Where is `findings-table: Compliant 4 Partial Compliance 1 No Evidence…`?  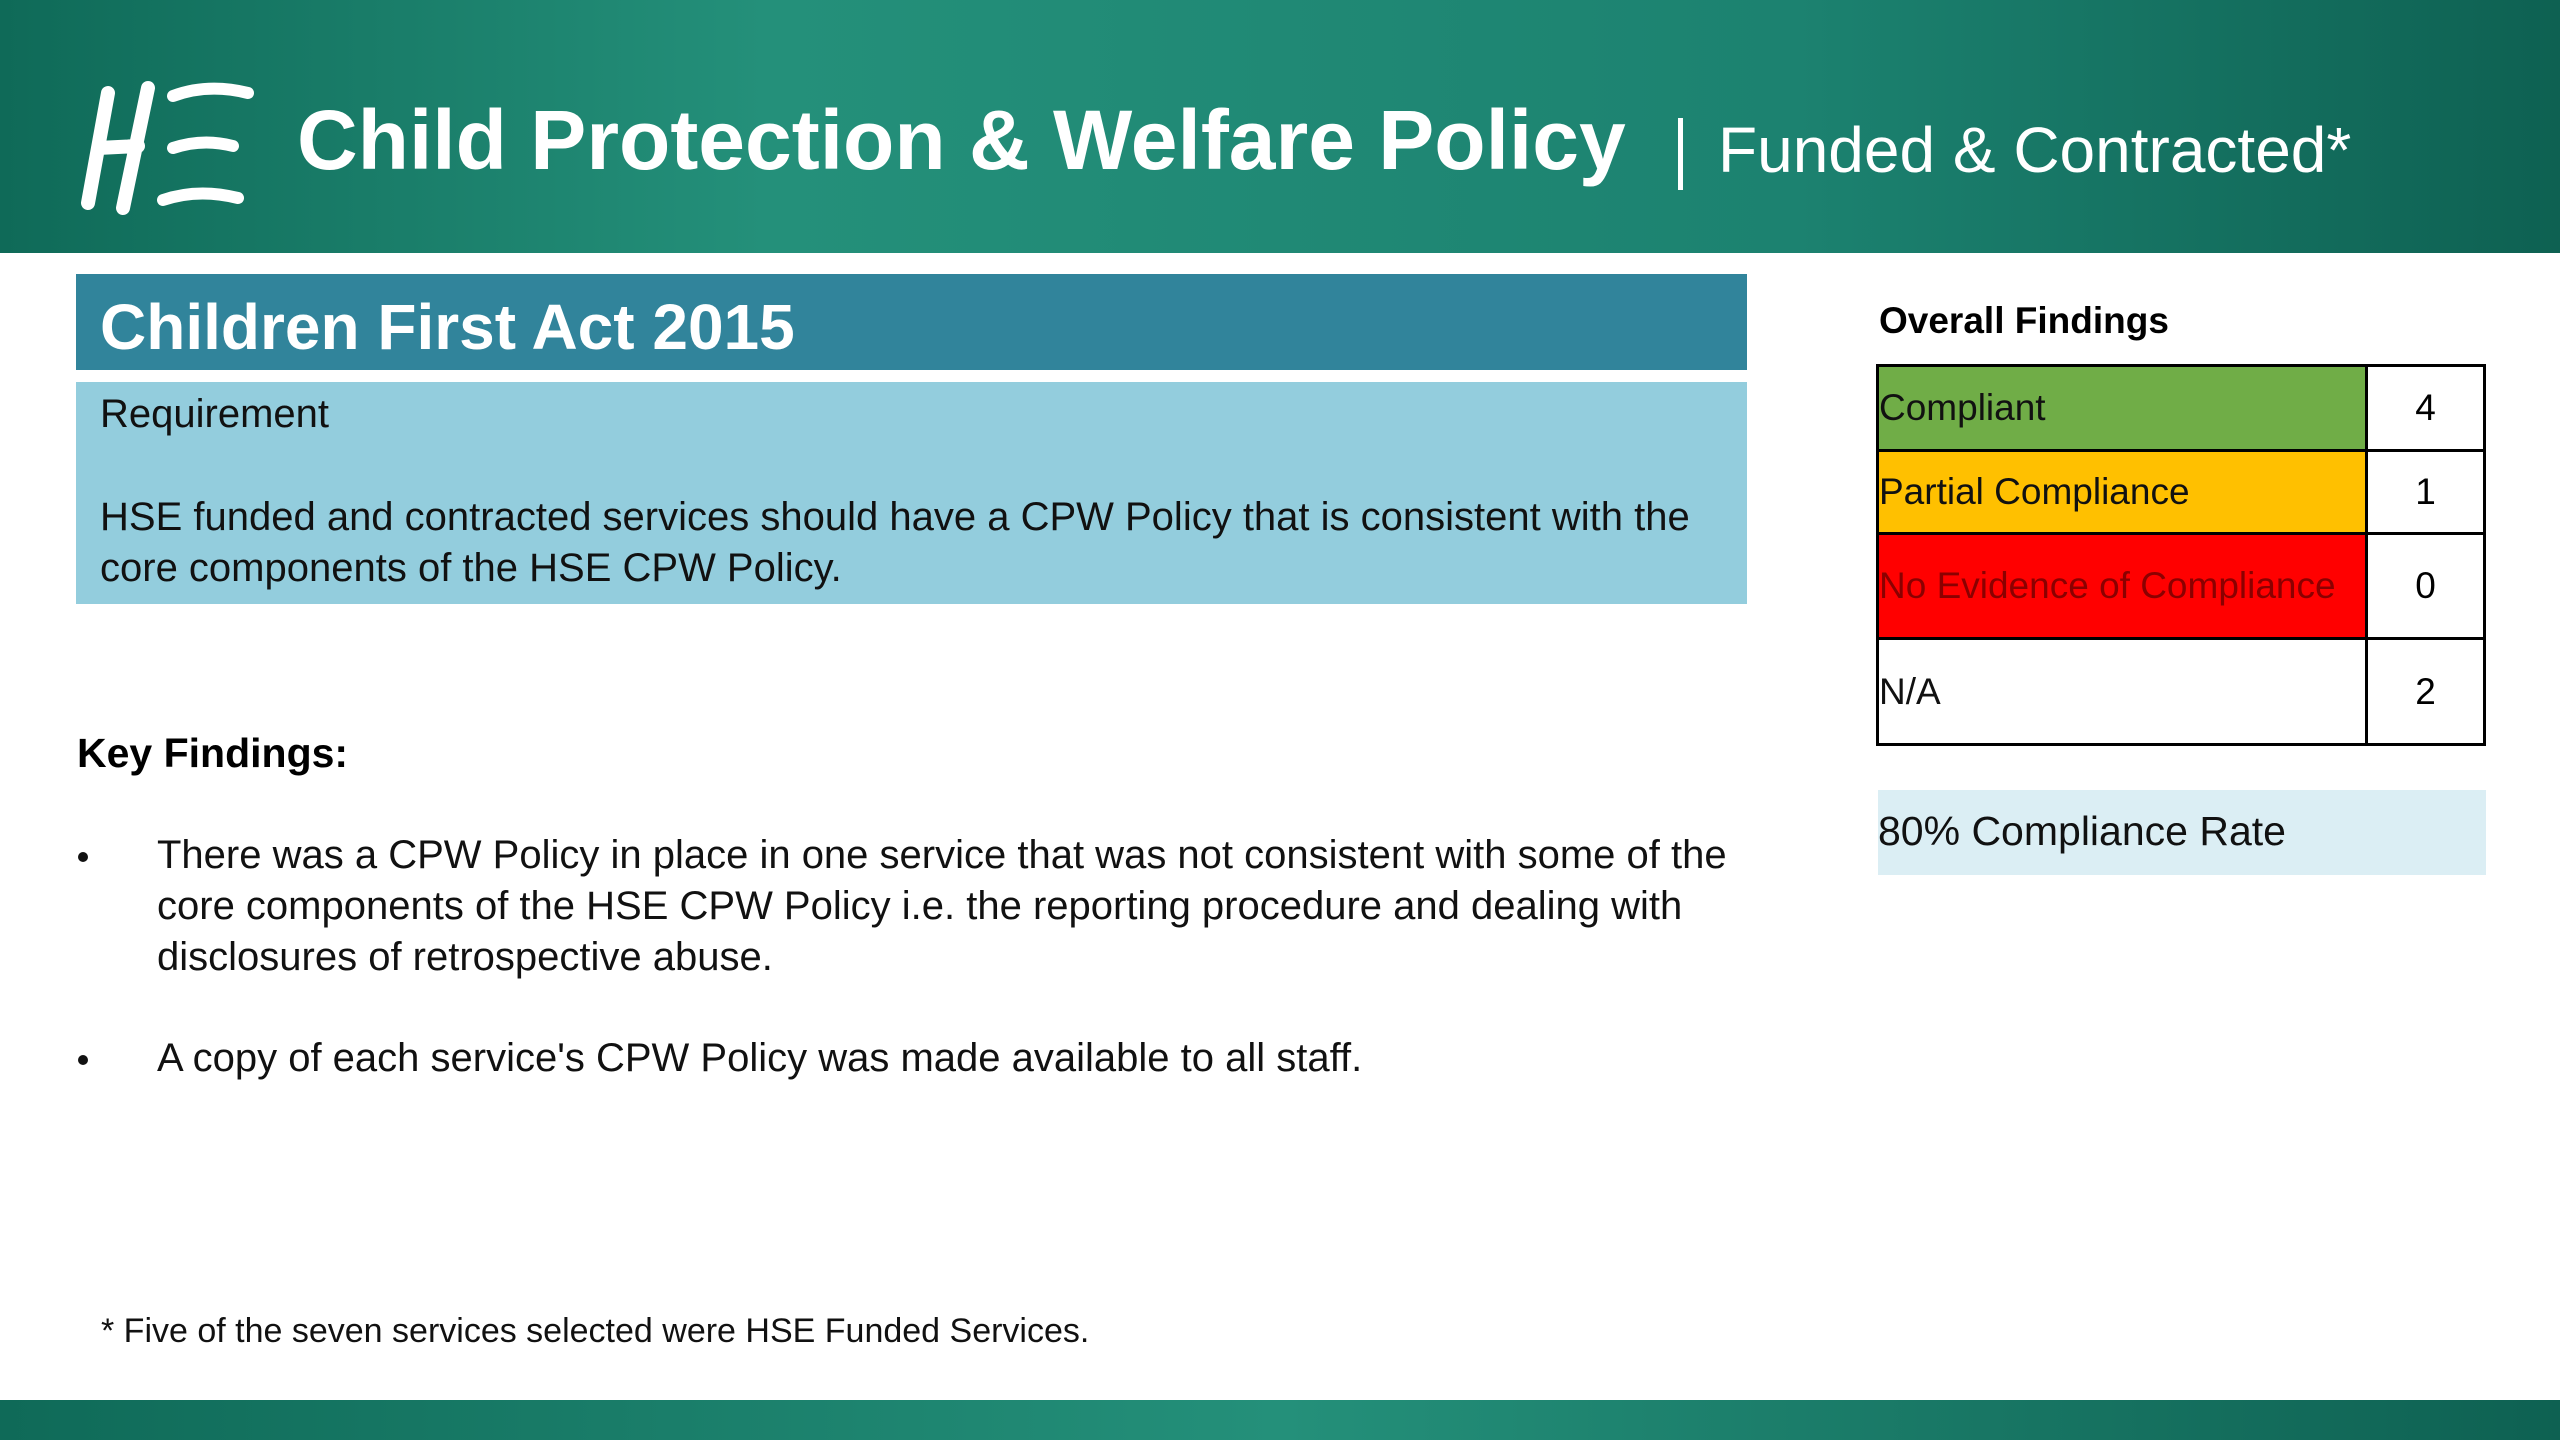 findings-table: Compliant 4 Partial Compliance 1 No Evidence… is located at coordinates (2181, 555).